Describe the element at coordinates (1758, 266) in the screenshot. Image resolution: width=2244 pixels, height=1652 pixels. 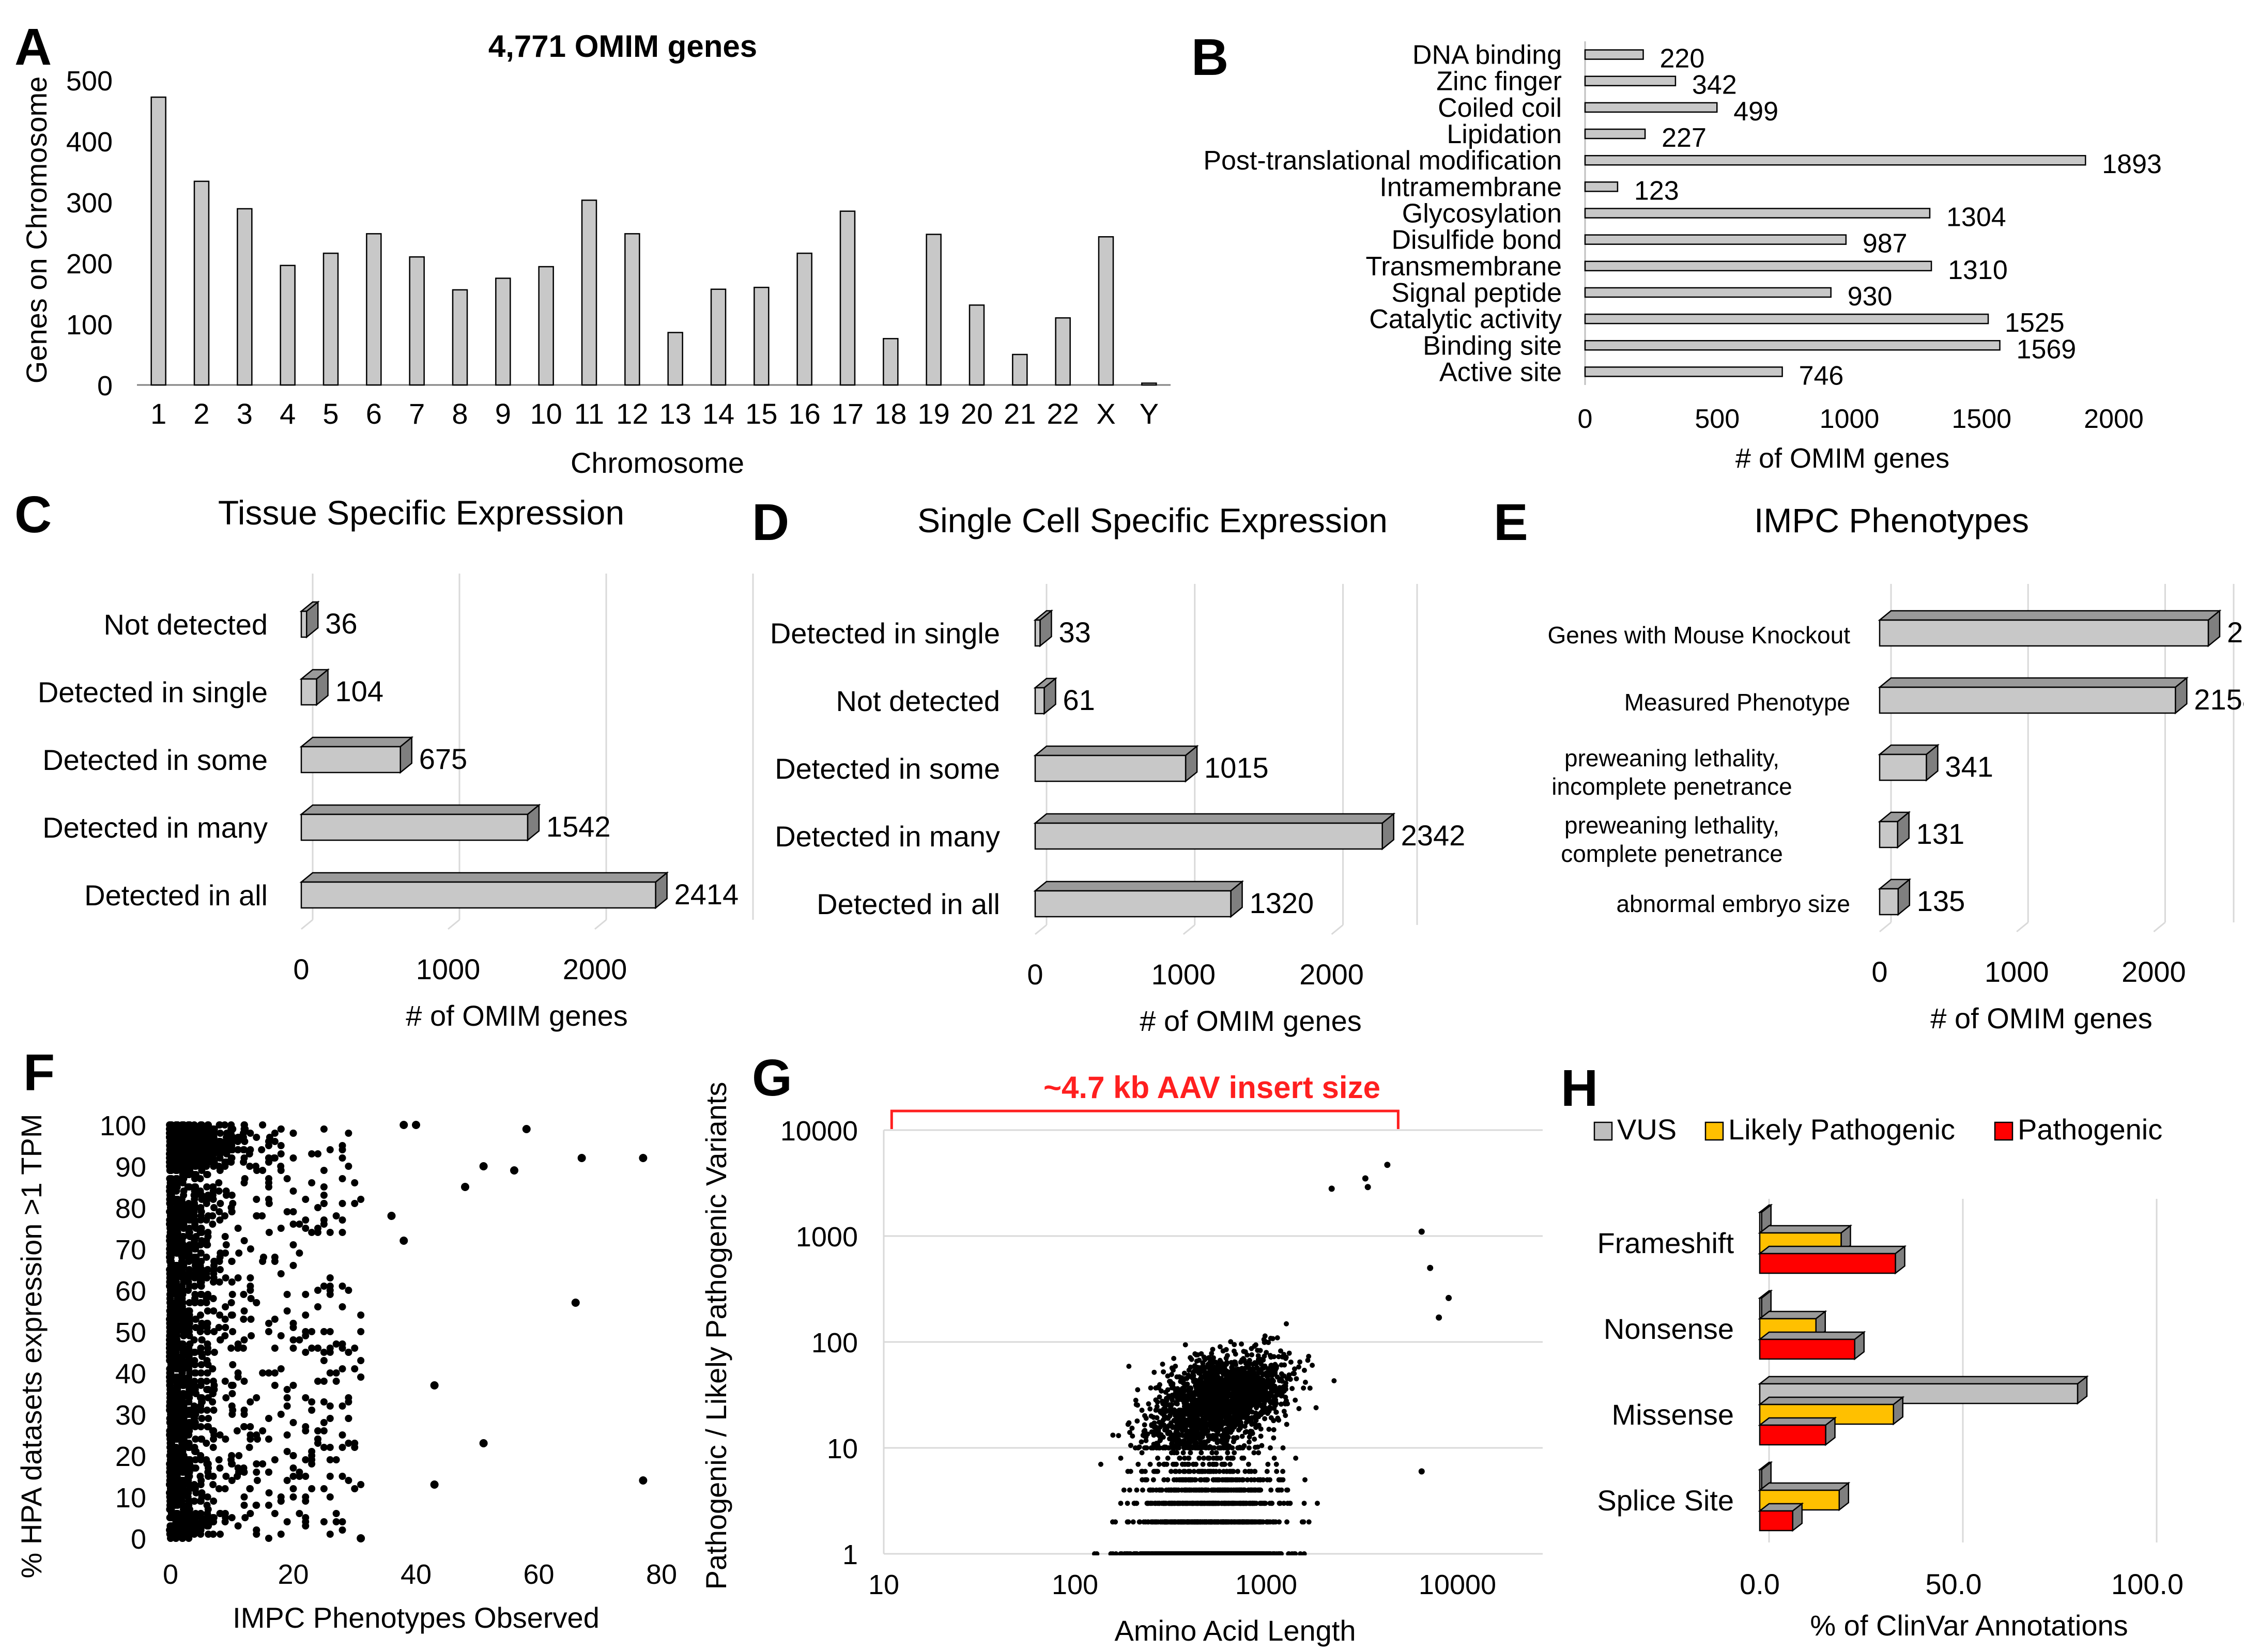
I see `chart-b-bar-transmembrane` at that location.